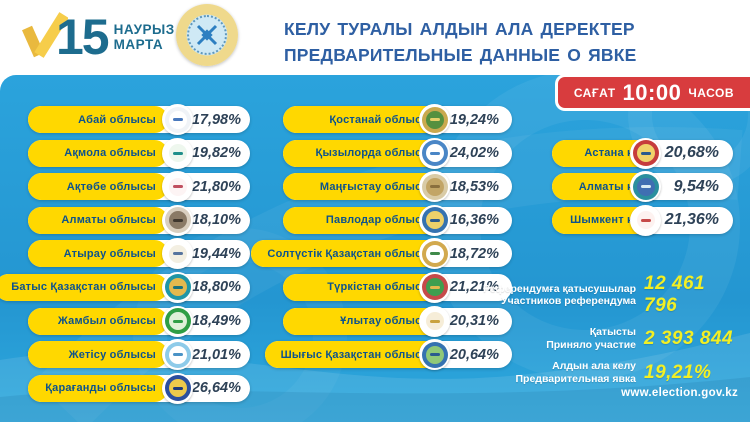  I want to click on region-row: Шығыс Қазақстан облысы 20,64%, so click(388, 355).